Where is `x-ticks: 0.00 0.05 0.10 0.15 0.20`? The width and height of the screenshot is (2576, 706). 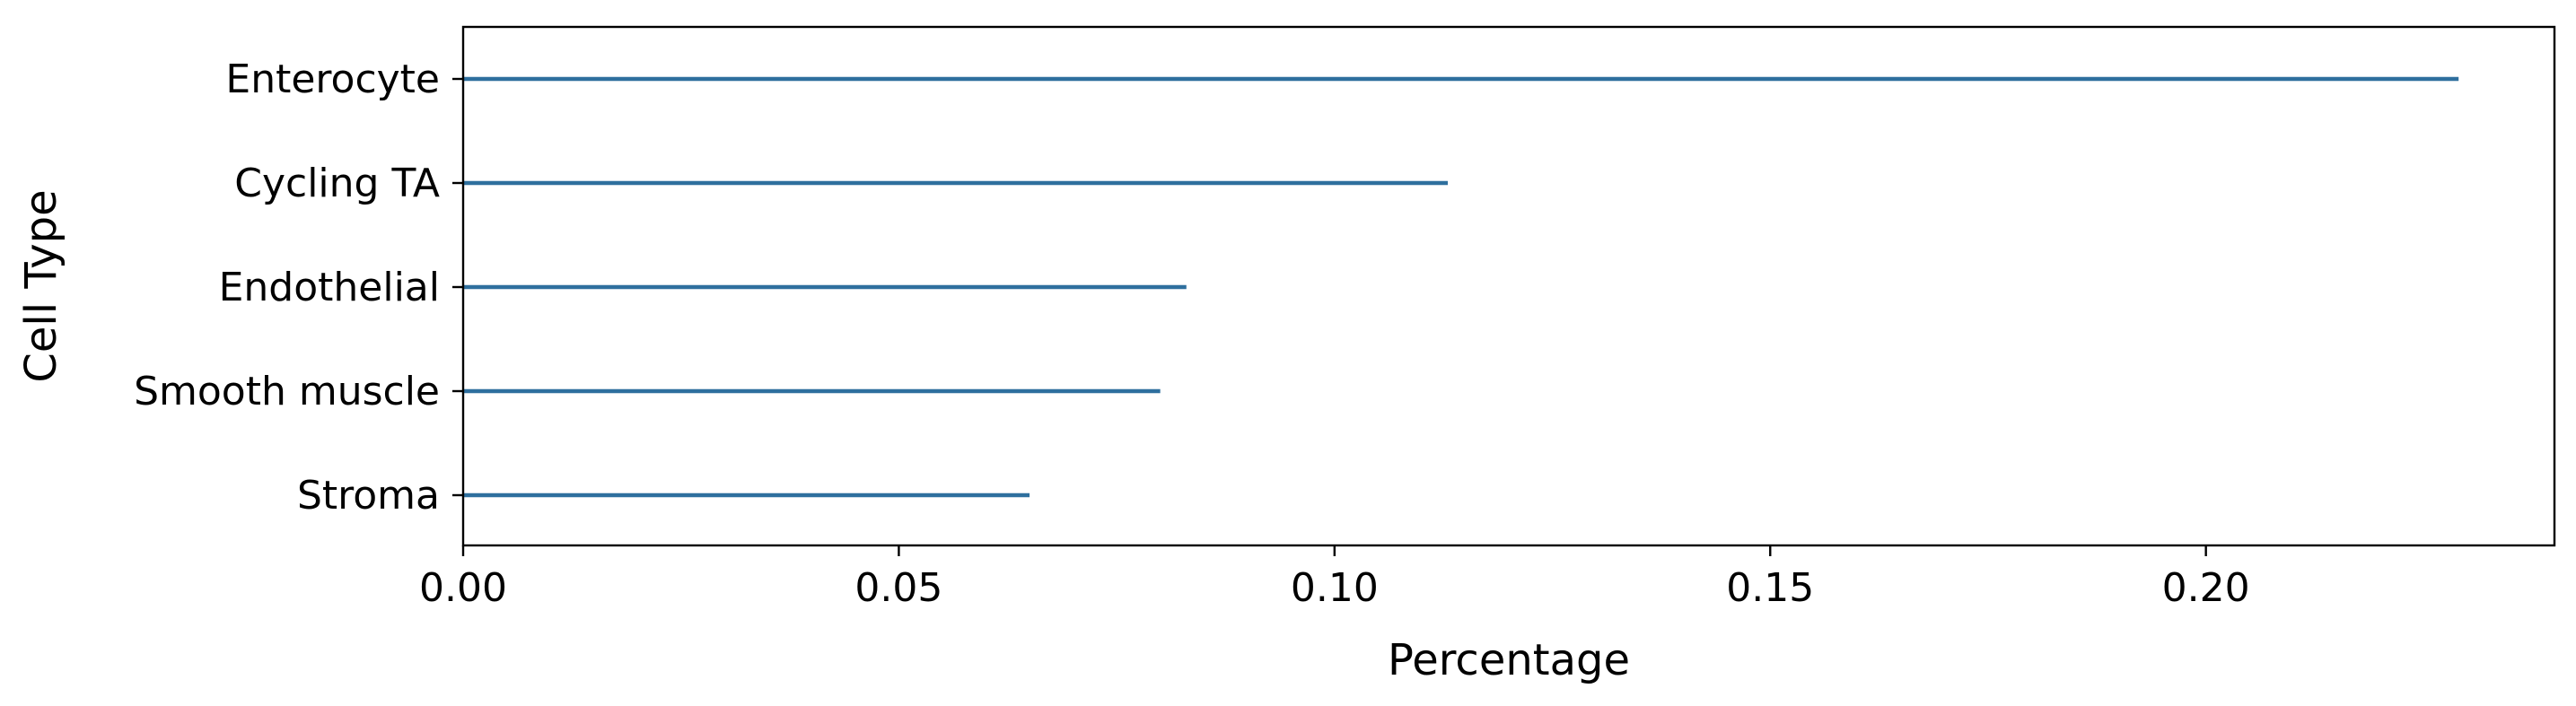
x-ticks: 0.00 0.05 0.10 0.15 0.20 is located at coordinates (1334, 578).